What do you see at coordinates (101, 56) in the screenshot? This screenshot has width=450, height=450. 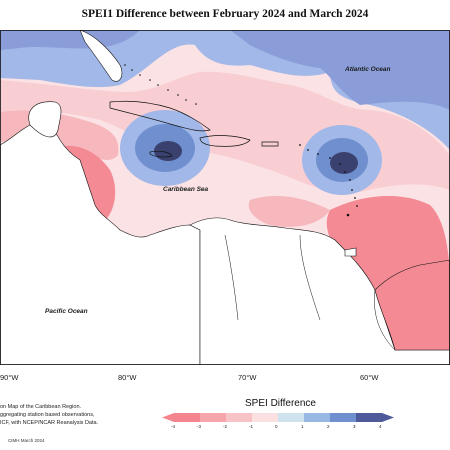 I see `florida-land` at bounding box center [101, 56].